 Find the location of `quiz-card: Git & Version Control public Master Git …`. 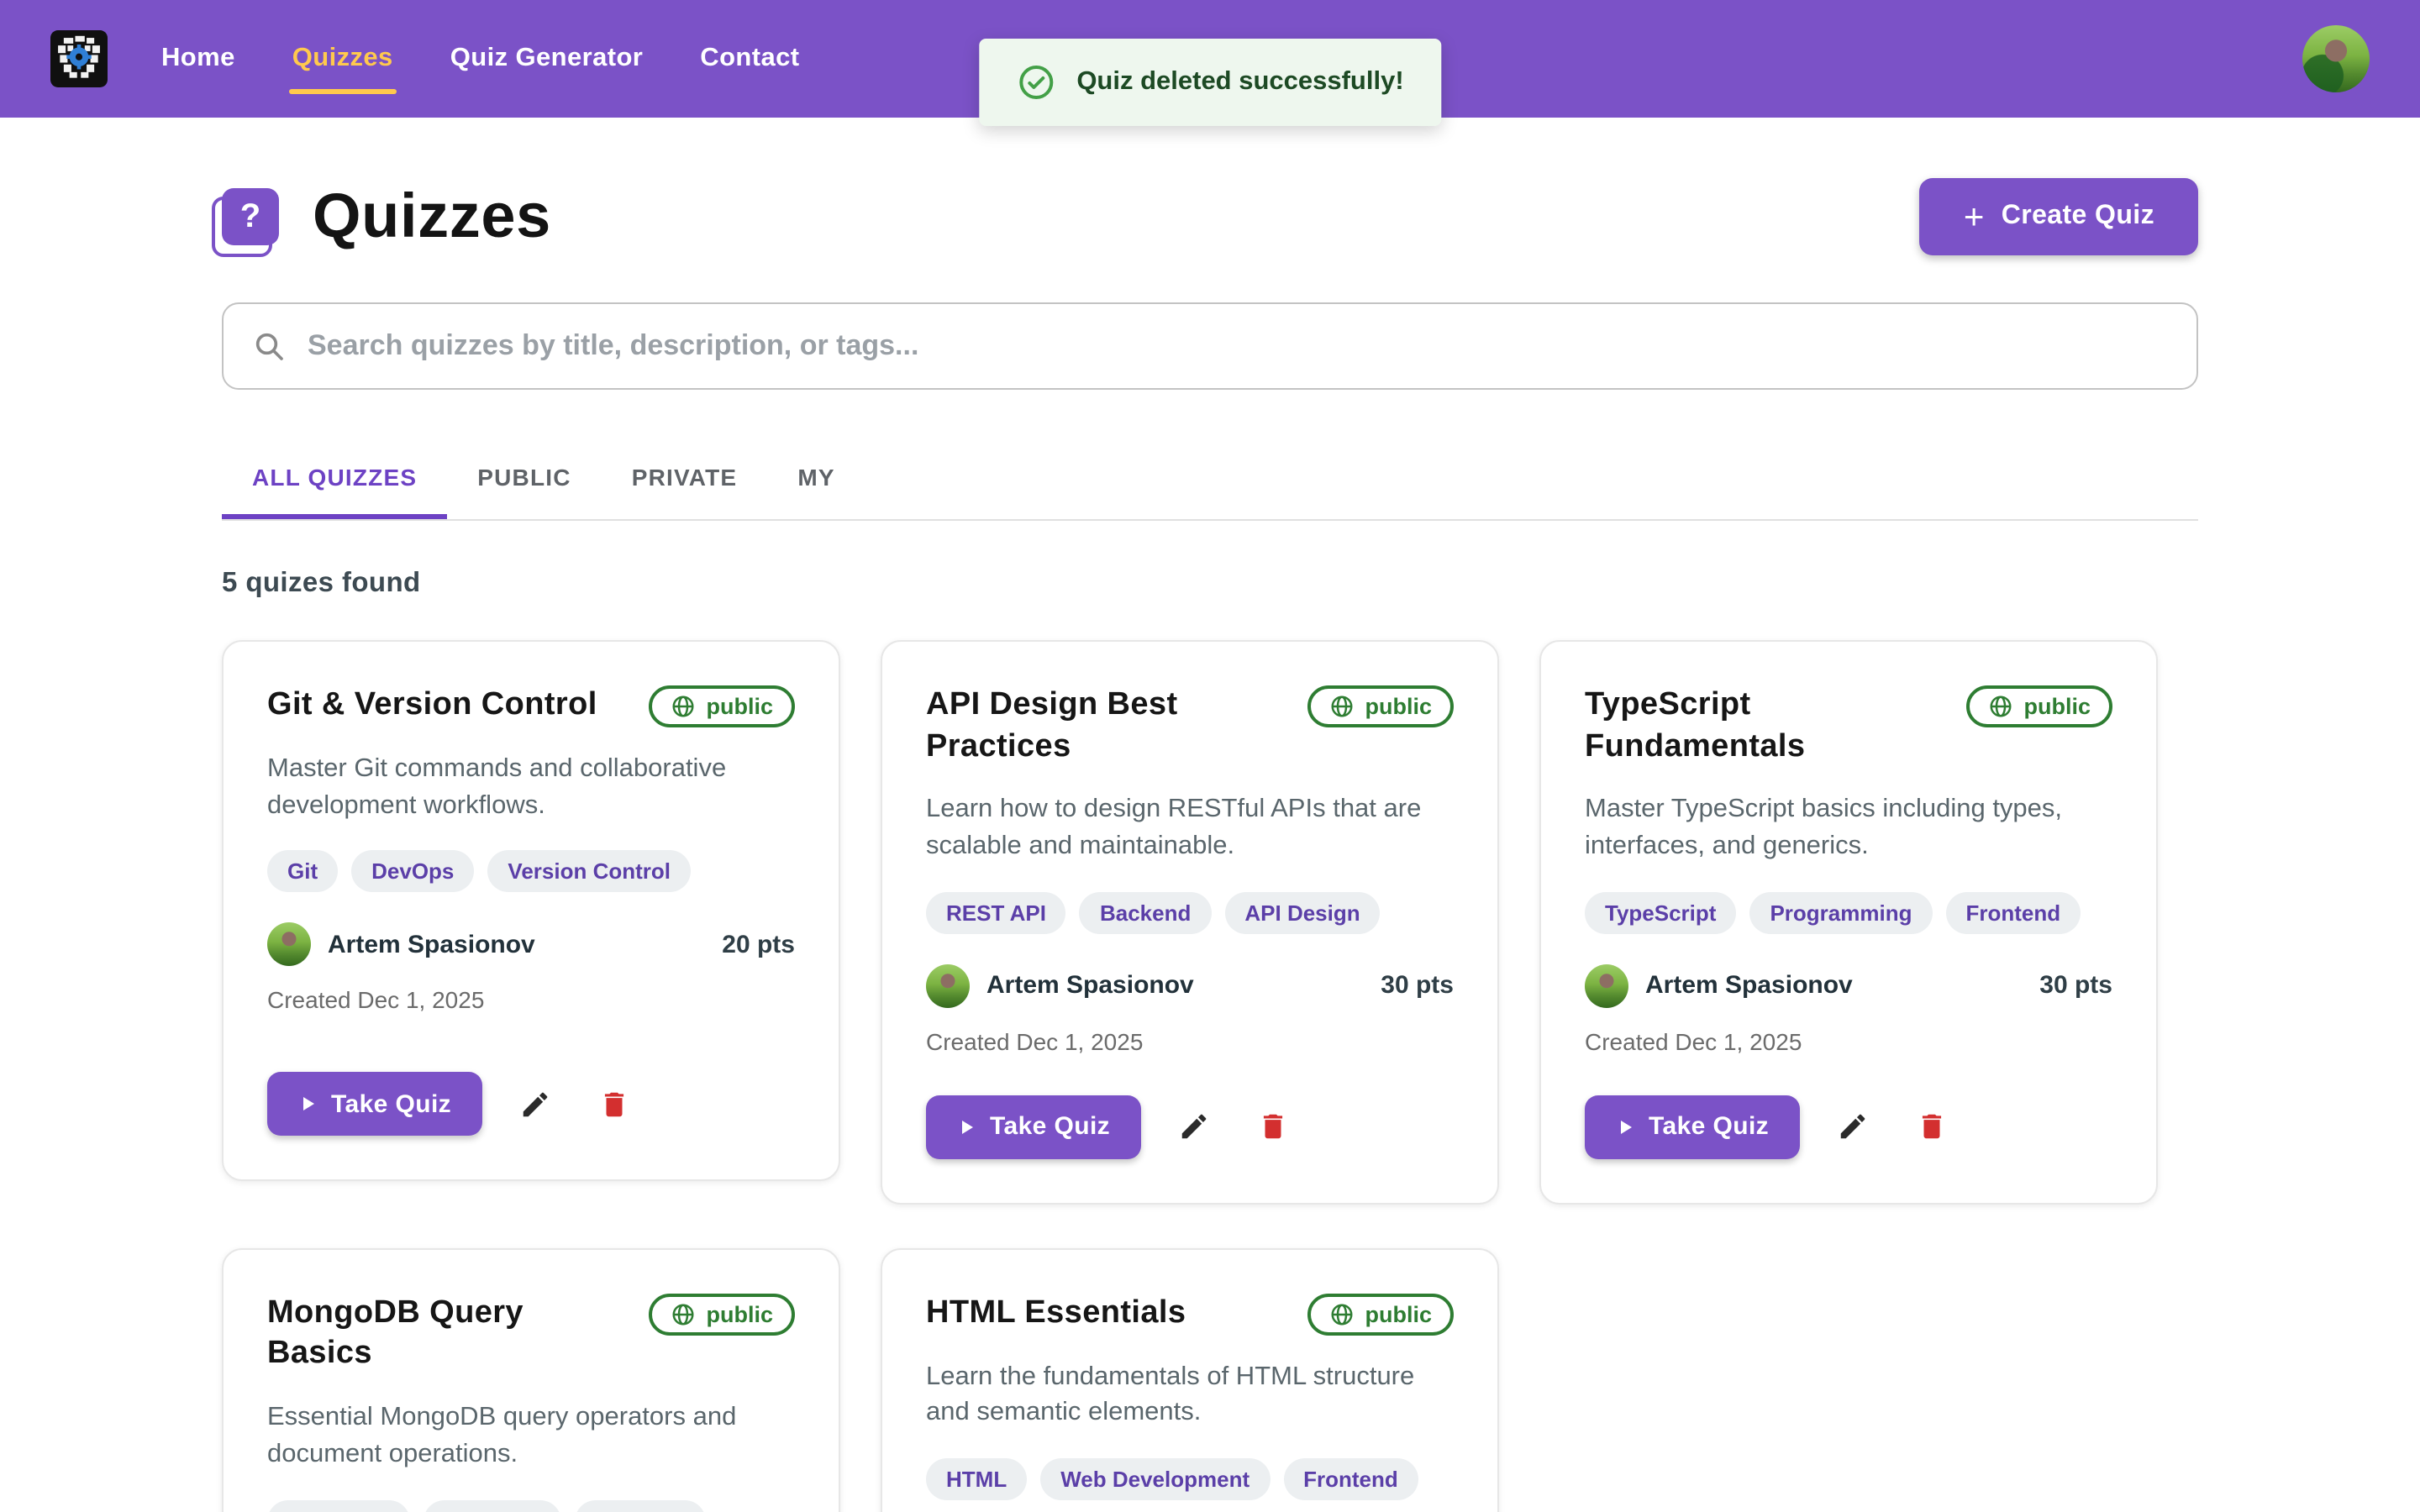

quiz-card: Git & Version Control public Master Git … is located at coordinates (531, 910).